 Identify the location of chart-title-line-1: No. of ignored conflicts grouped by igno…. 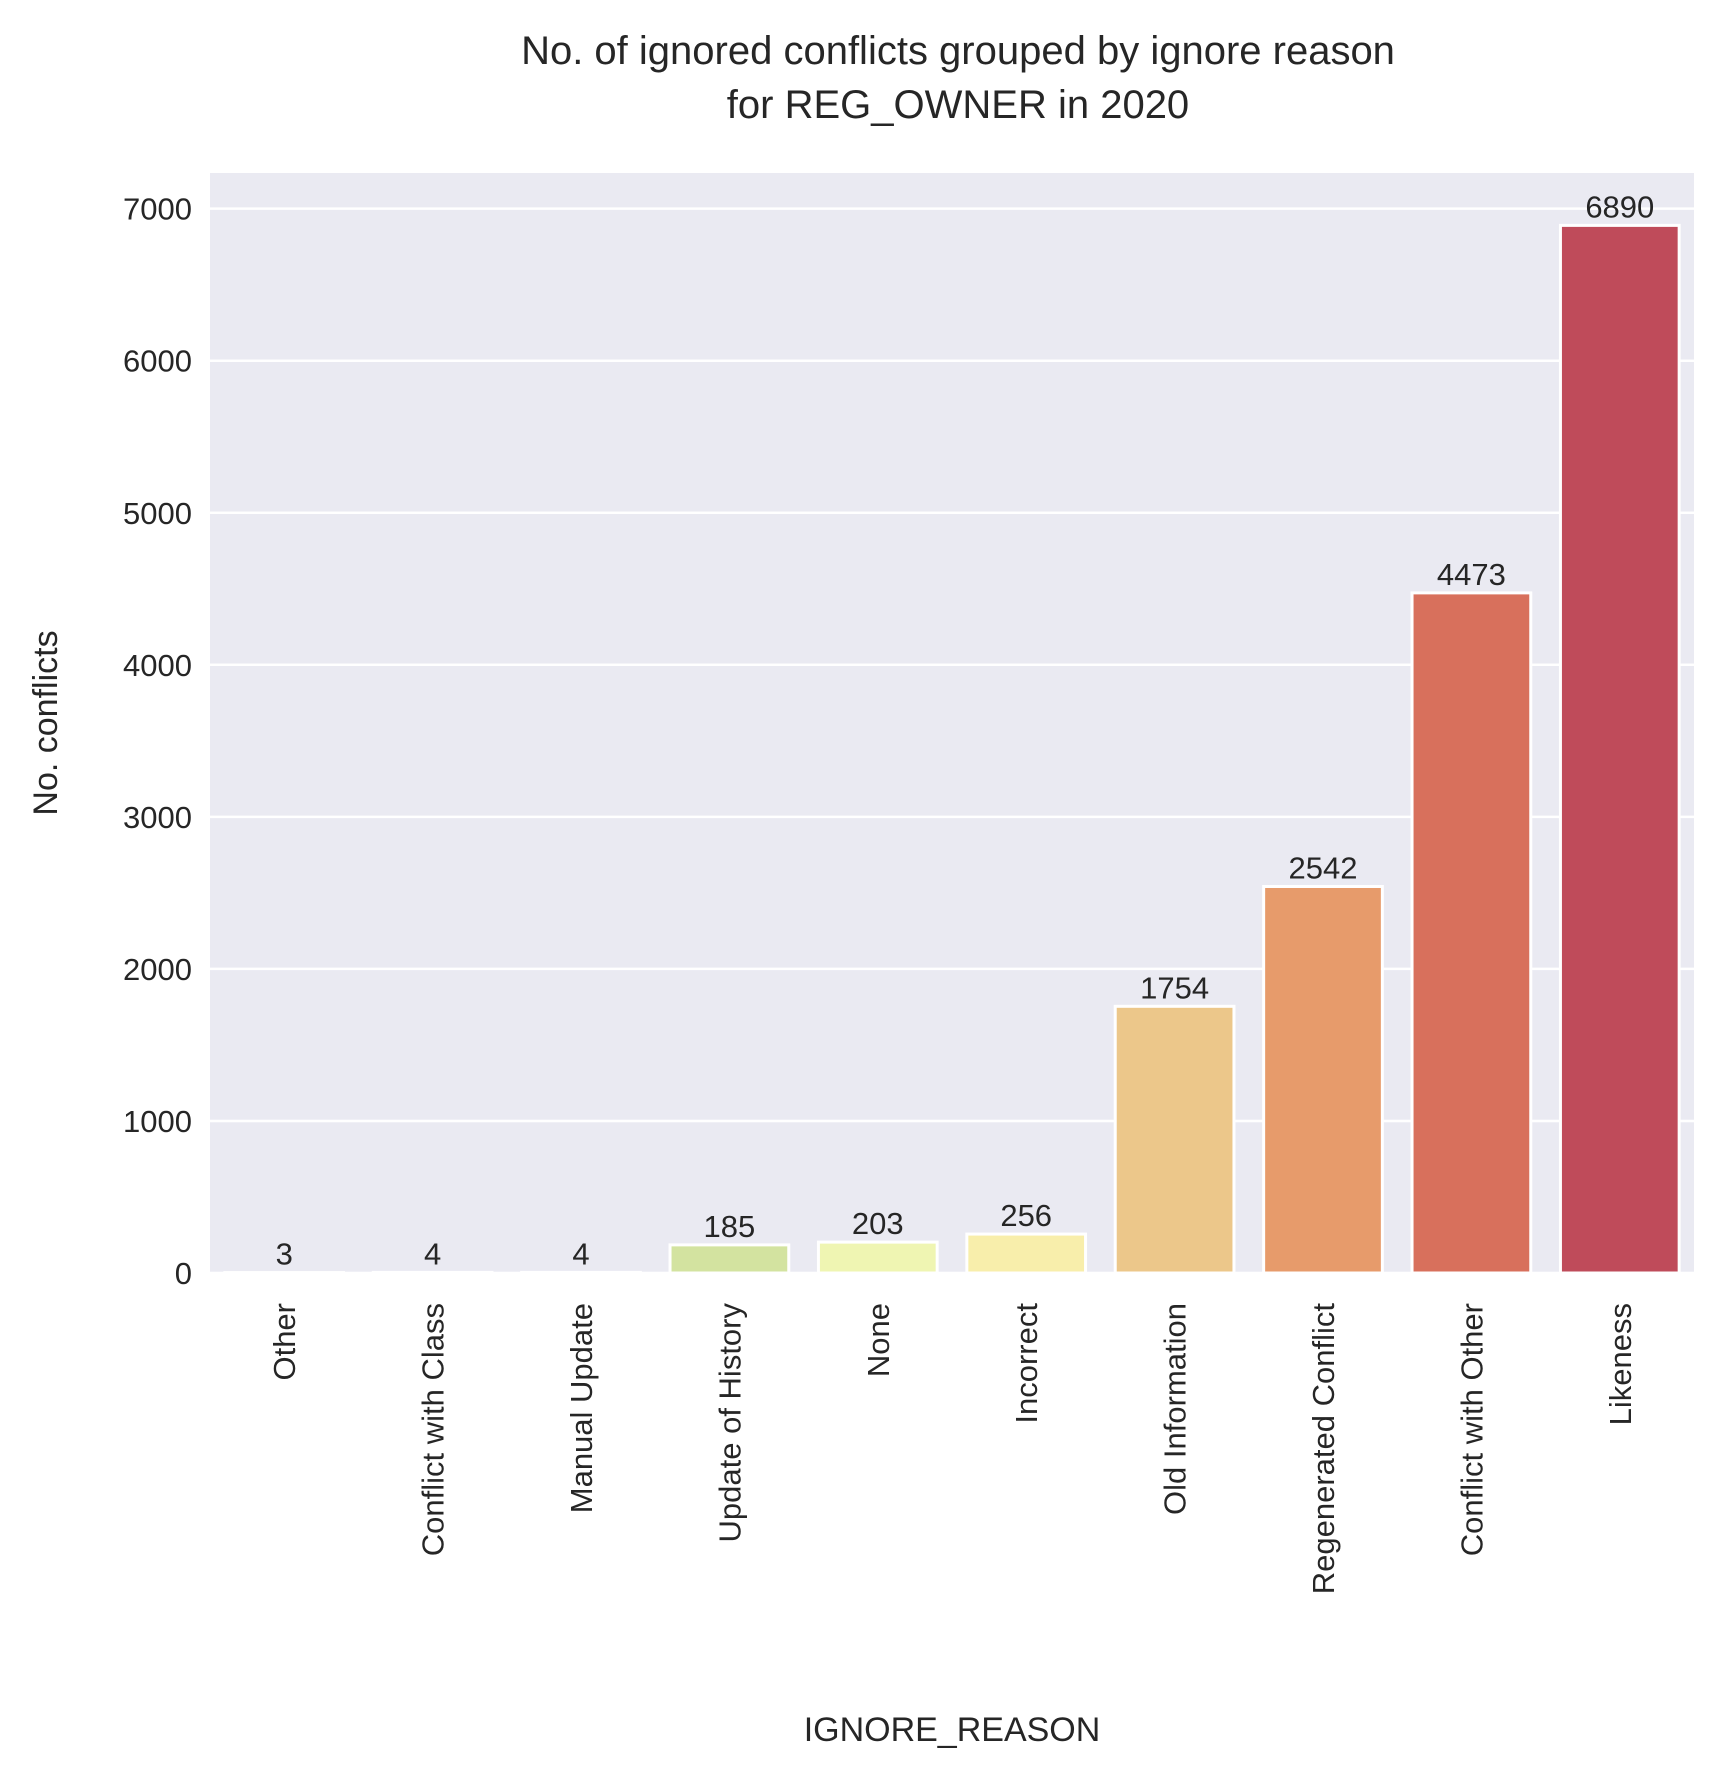
(958, 51).